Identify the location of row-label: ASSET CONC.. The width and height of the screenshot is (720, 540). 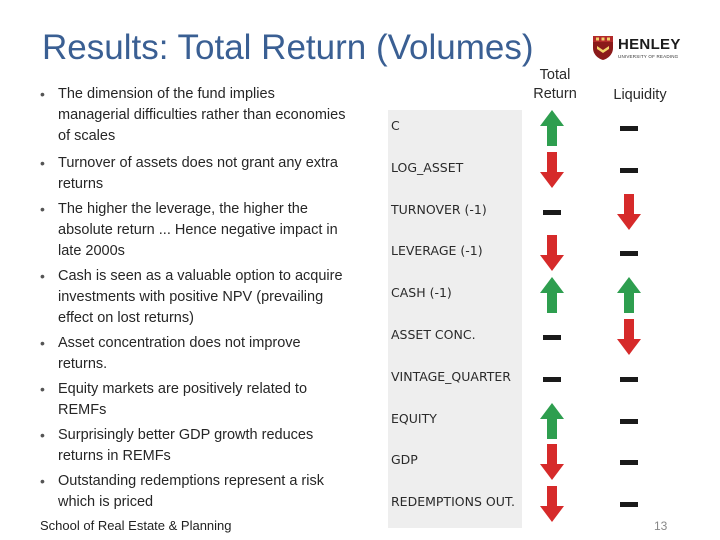
(433, 334).